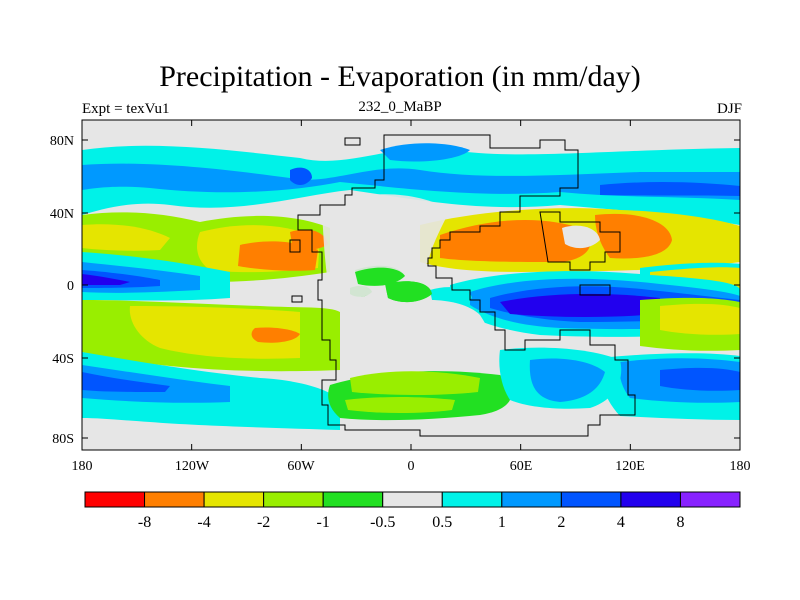 Image resolution: width=800 pixels, height=600 pixels. Describe the element at coordinates (263, 522) in the screenshot. I see `colorbar-label: -2` at that location.